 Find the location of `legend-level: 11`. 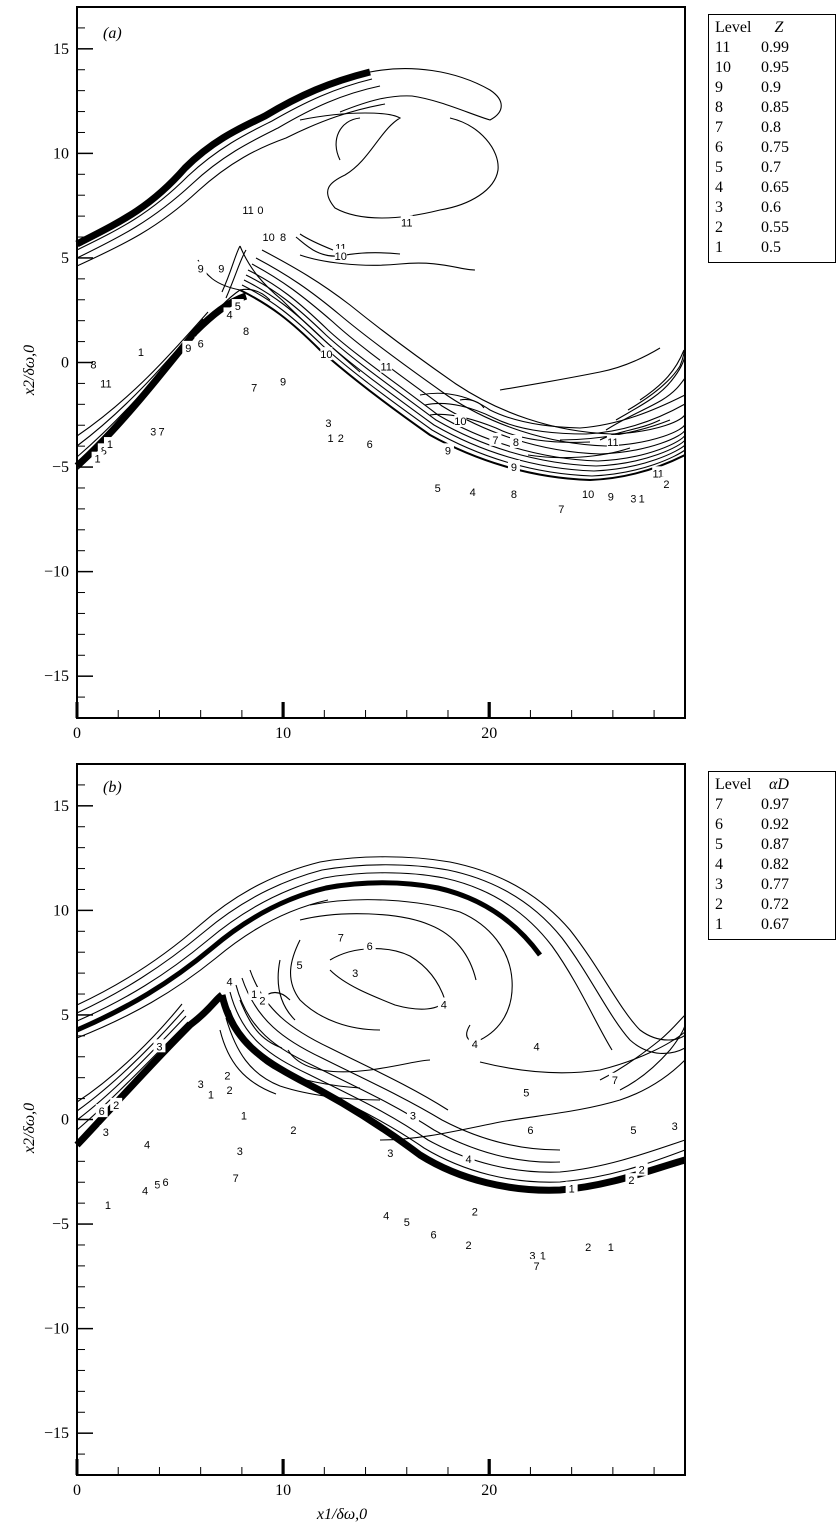

legend-level: 11 is located at coordinates (723, 47).